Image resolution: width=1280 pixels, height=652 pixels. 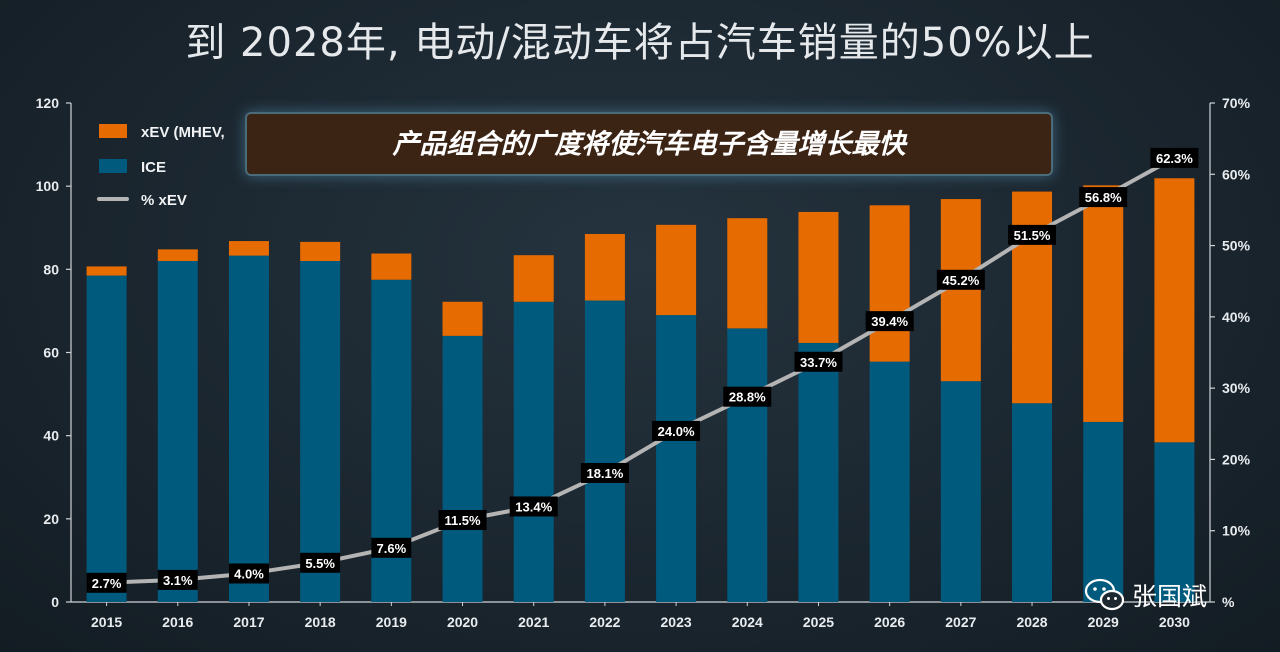 I want to click on bar-xev-2025, so click(x=818, y=277).